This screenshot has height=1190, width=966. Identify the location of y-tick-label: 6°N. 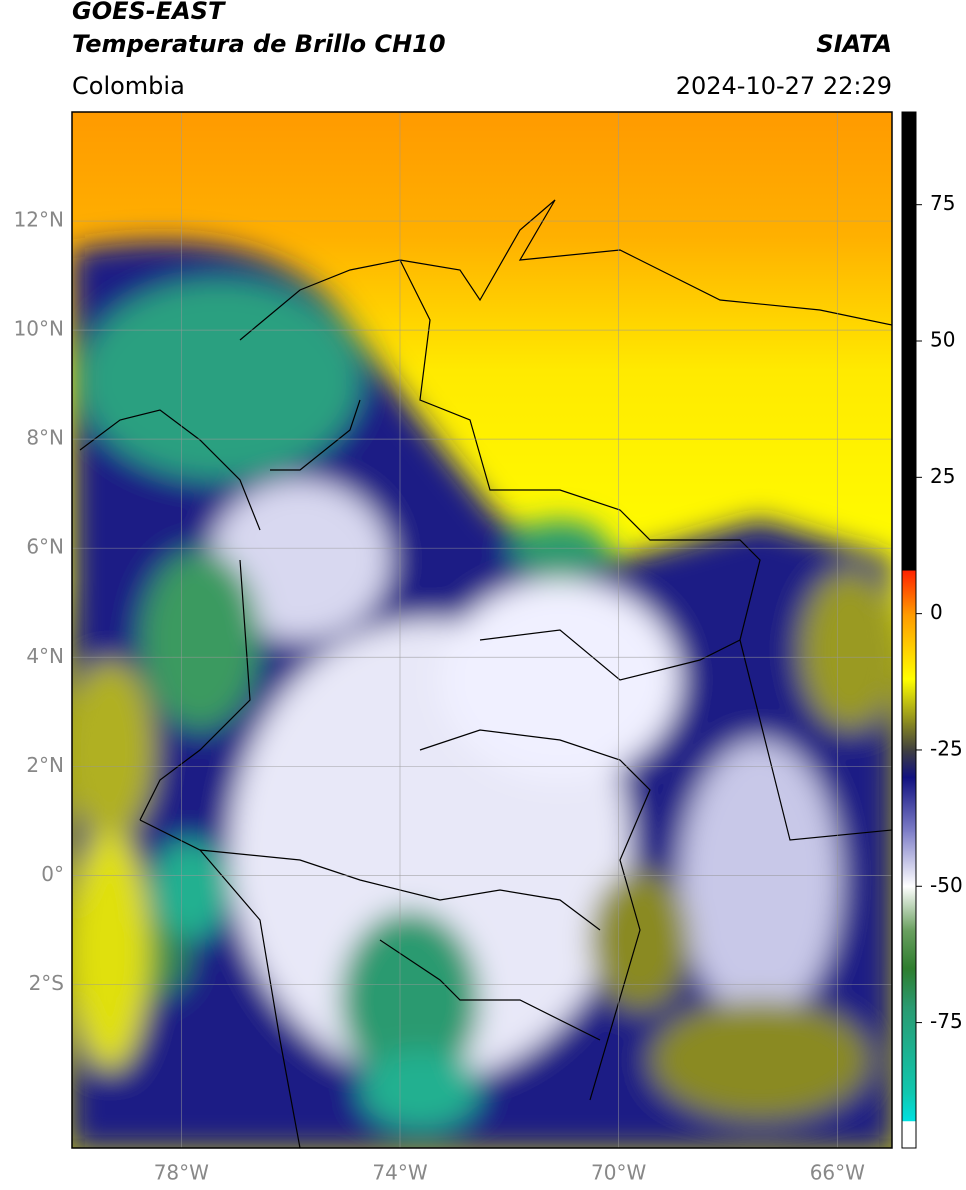
(45, 547).